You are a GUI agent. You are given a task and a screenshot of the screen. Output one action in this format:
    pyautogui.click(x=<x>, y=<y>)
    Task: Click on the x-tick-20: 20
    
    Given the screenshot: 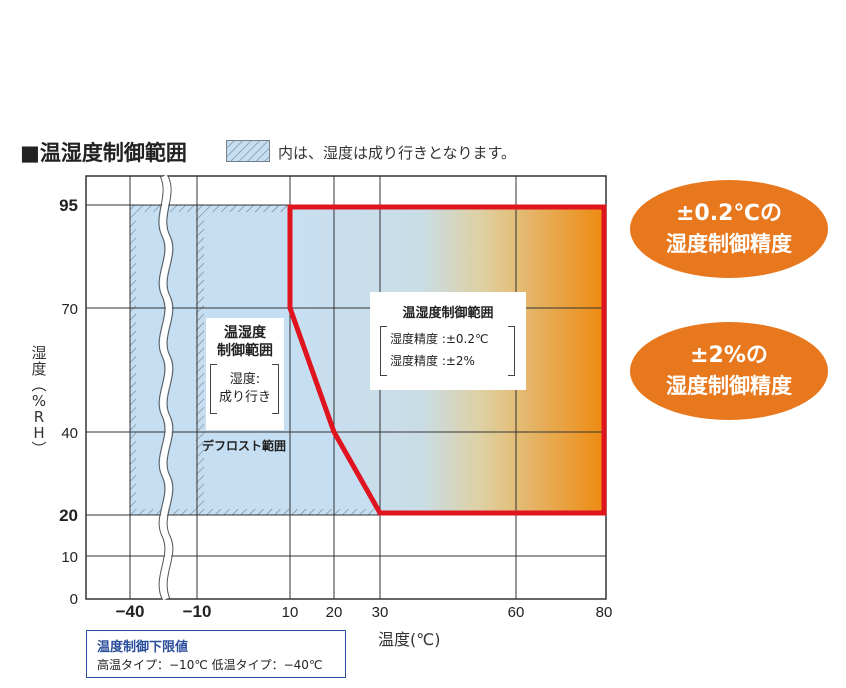 What is the action you would take?
    pyautogui.click(x=334, y=612)
    